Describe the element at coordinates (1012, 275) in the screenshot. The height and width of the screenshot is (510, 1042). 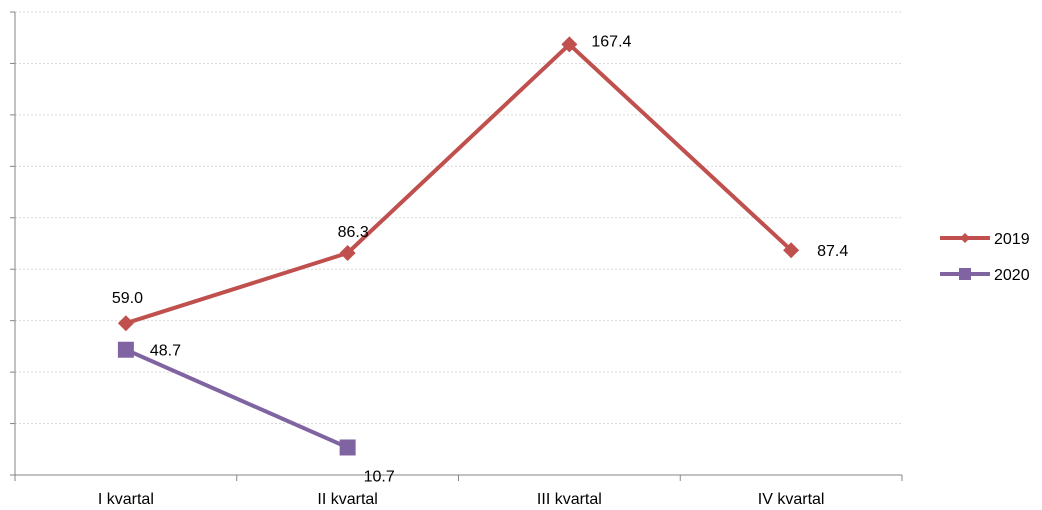
I see `legend-label: 2020` at that location.